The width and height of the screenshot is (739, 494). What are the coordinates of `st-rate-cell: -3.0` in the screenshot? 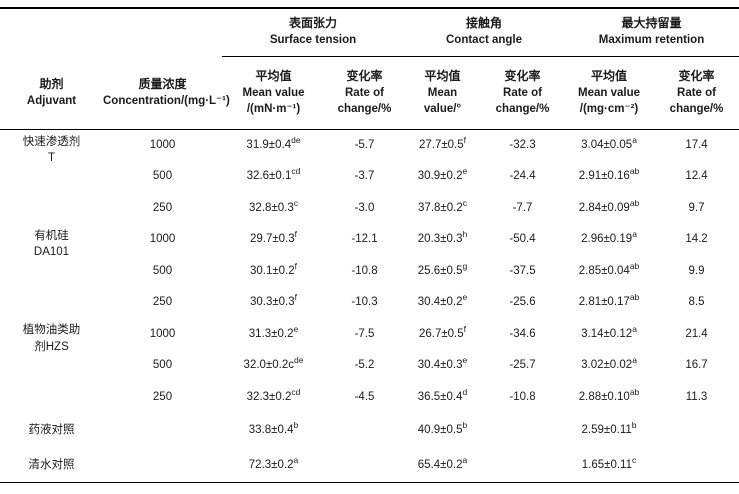 It's located at (364, 207).